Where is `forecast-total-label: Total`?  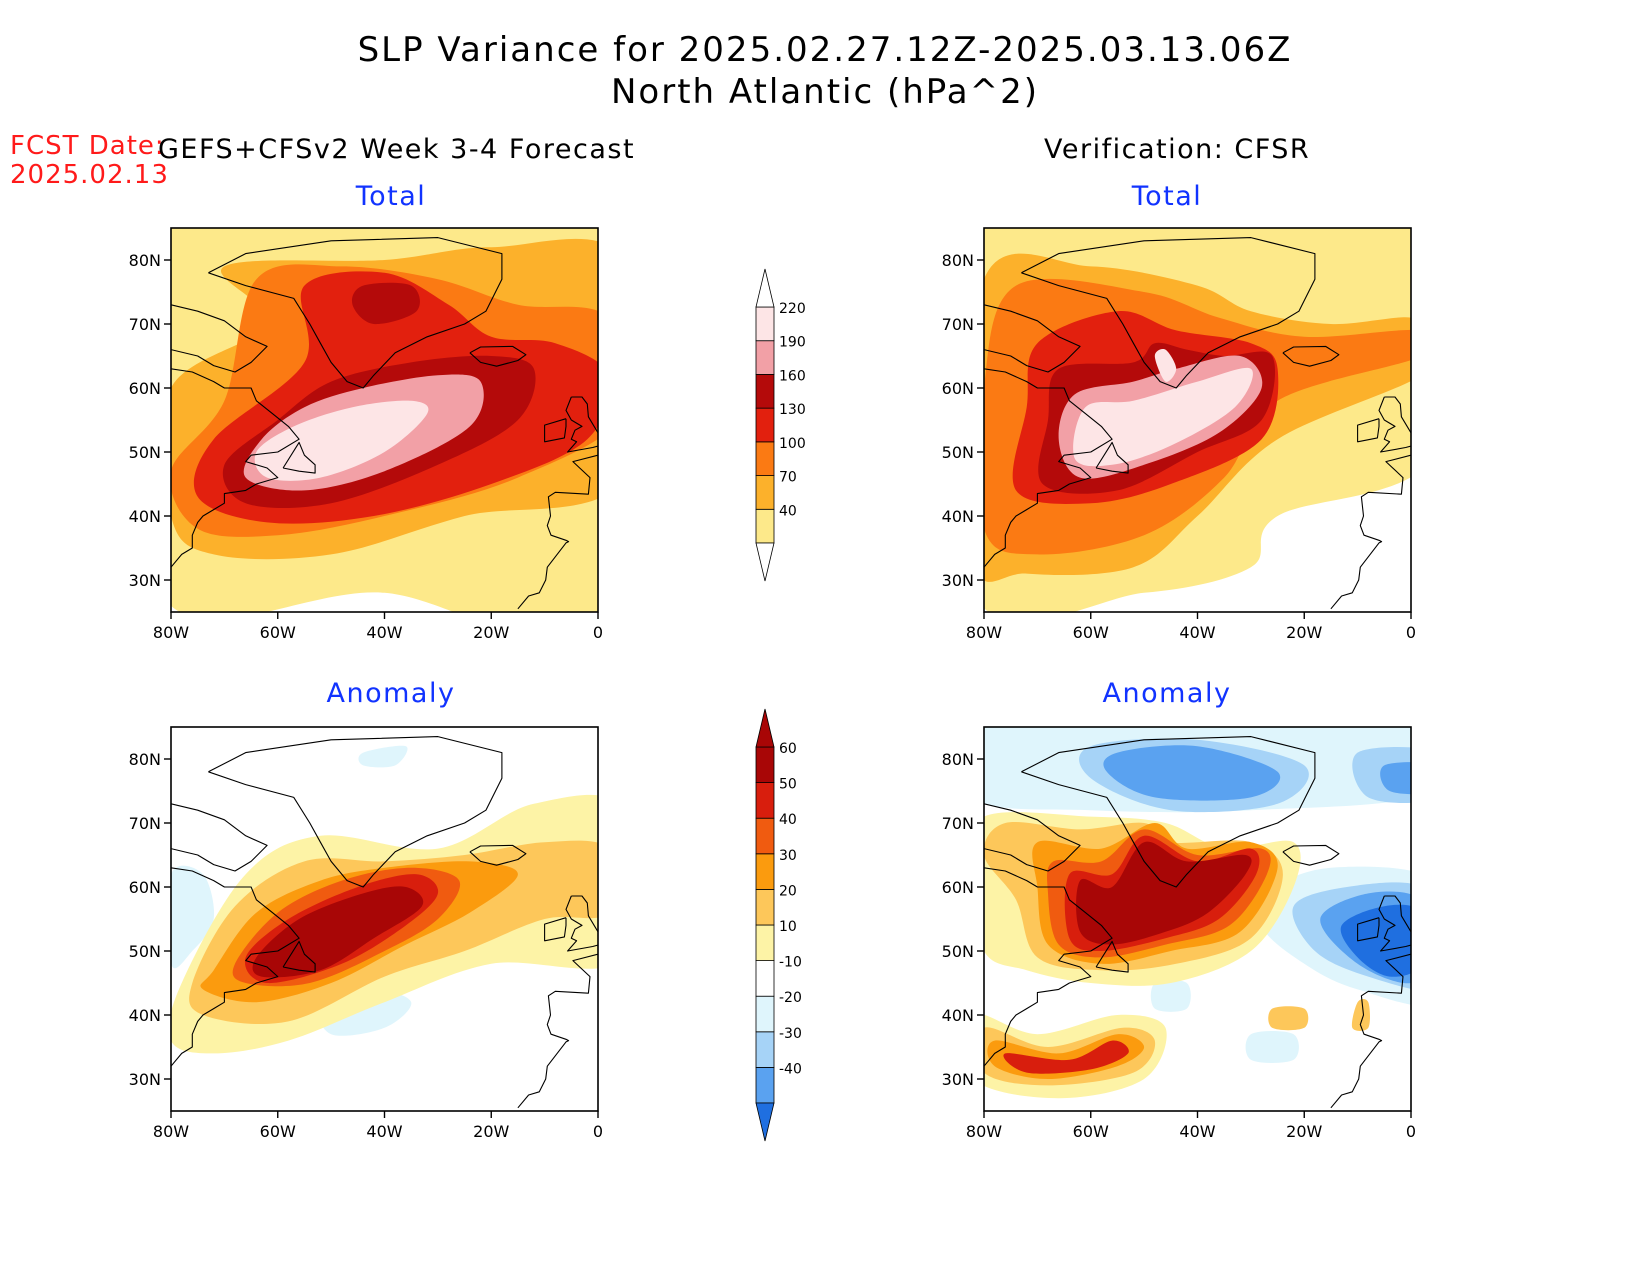 forecast-total-label: Total is located at coordinates (391, 196).